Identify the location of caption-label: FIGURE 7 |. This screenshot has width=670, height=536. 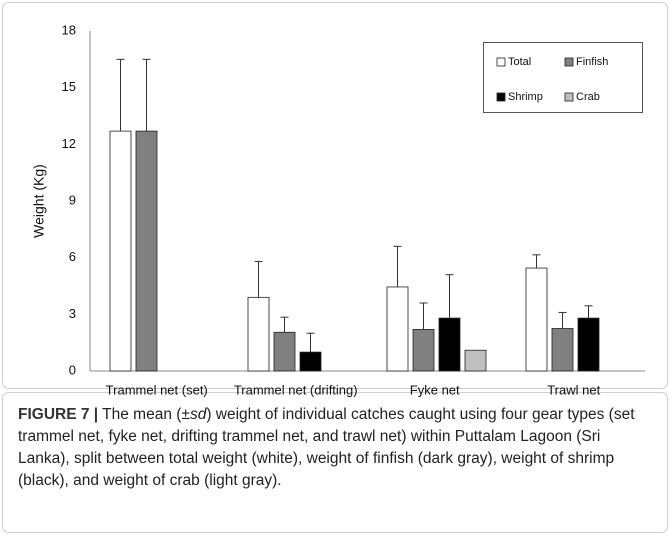
(58, 414).